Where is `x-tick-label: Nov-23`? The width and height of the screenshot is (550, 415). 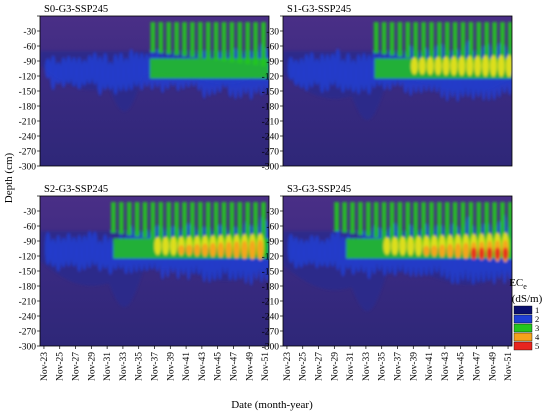
x-tick-label: Nov-23 is located at coordinates (45, 366).